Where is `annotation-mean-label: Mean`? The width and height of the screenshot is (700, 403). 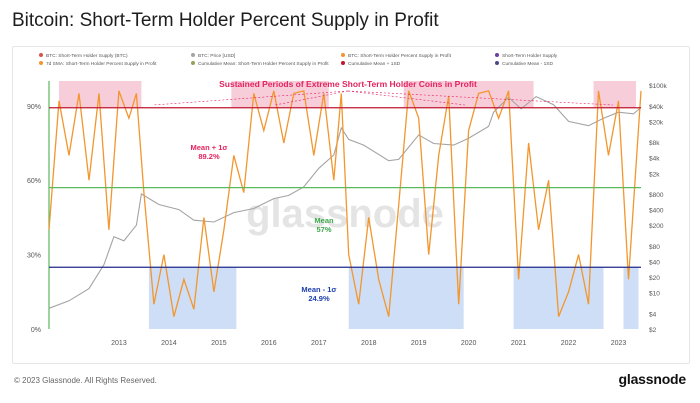
annotation-mean-label: Mean is located at coordinates (324, 220).